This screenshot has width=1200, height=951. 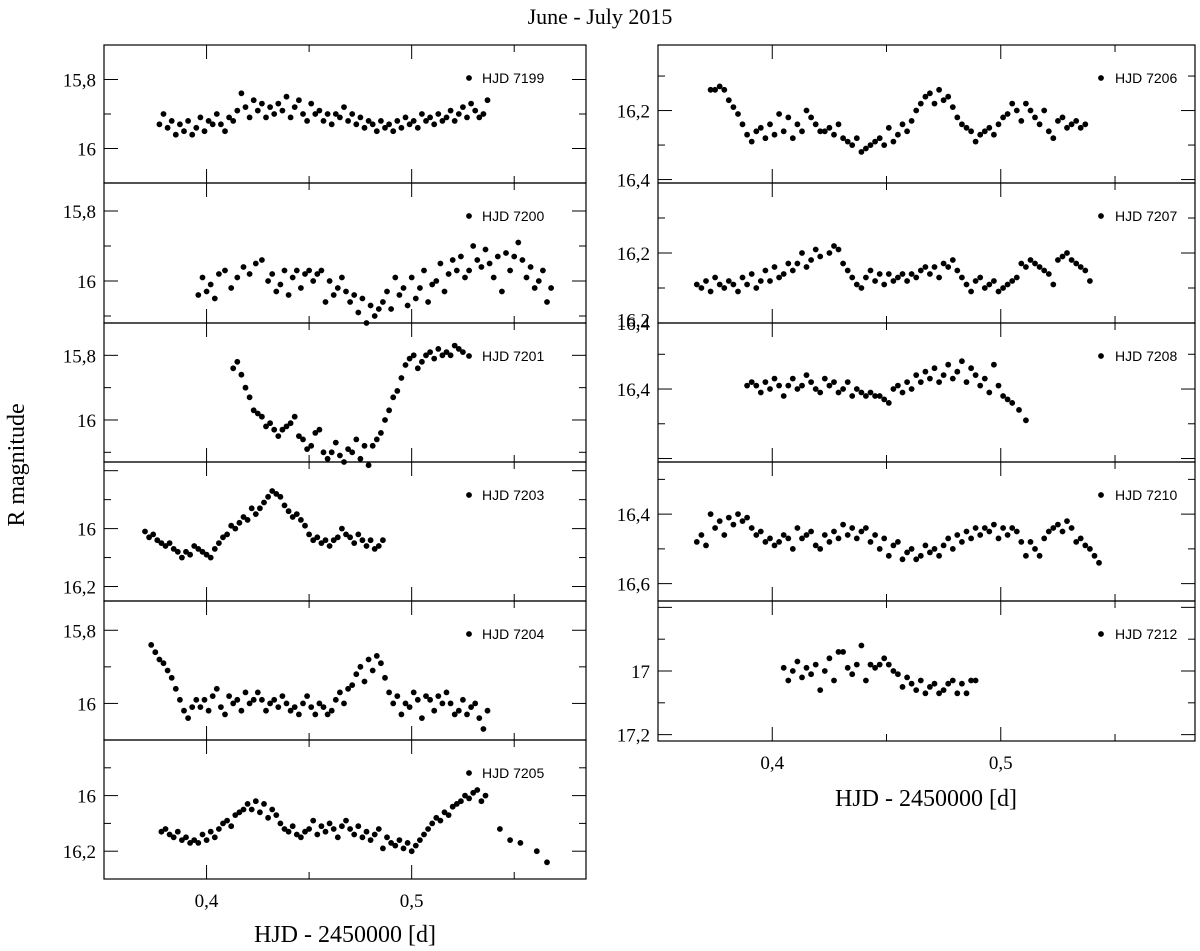 I want to click on legend-label: HJD 7204, so click(x=513, y=634).